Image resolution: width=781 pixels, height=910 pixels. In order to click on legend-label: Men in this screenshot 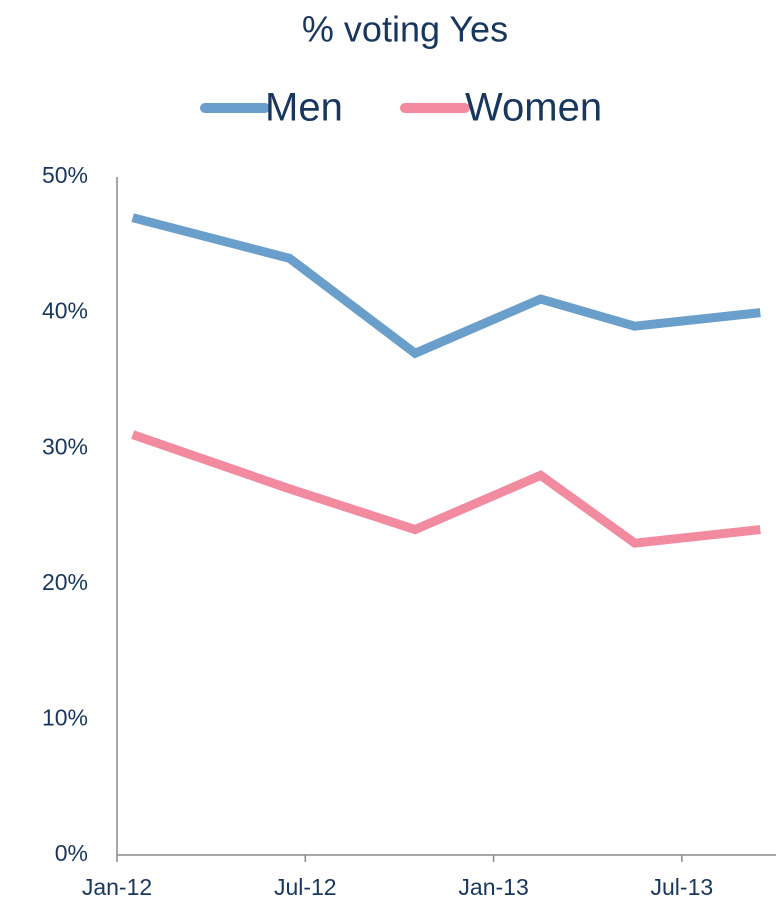, I will do `click(304, 108)`.